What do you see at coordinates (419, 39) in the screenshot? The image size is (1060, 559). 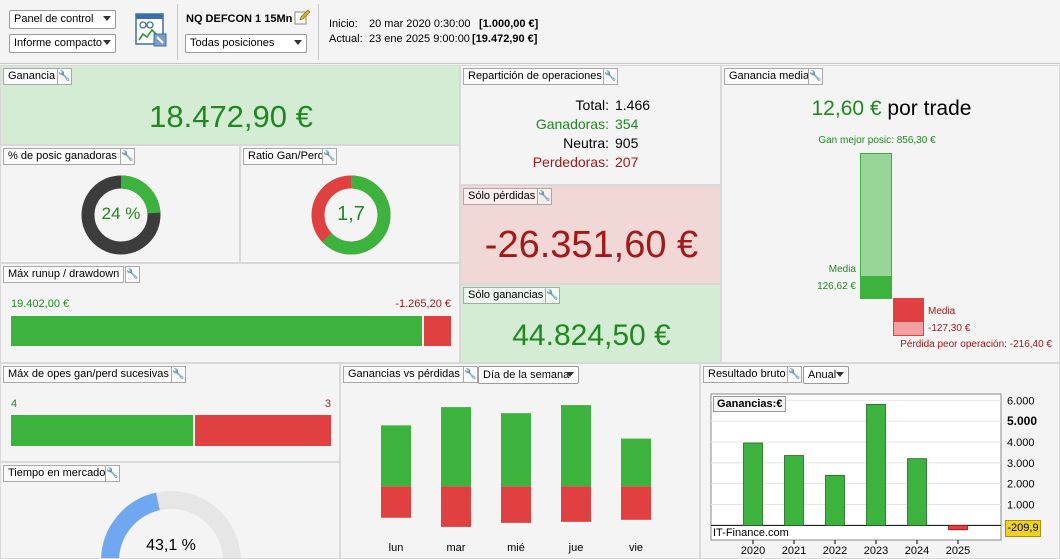 I see `current-date: 23 ene 2025 9:00:00` at bounding box center [419, 39].